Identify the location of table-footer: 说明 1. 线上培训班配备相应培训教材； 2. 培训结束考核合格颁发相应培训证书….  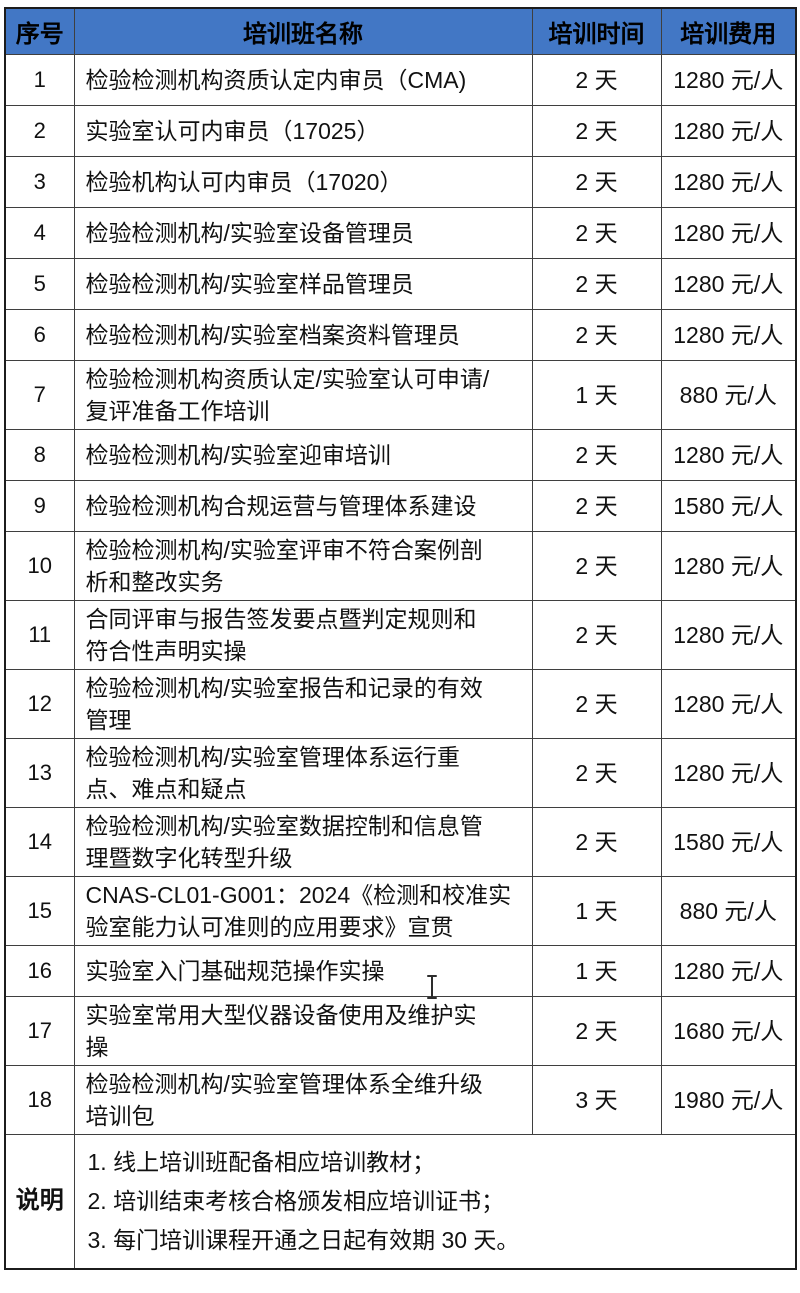
(400, 1201).